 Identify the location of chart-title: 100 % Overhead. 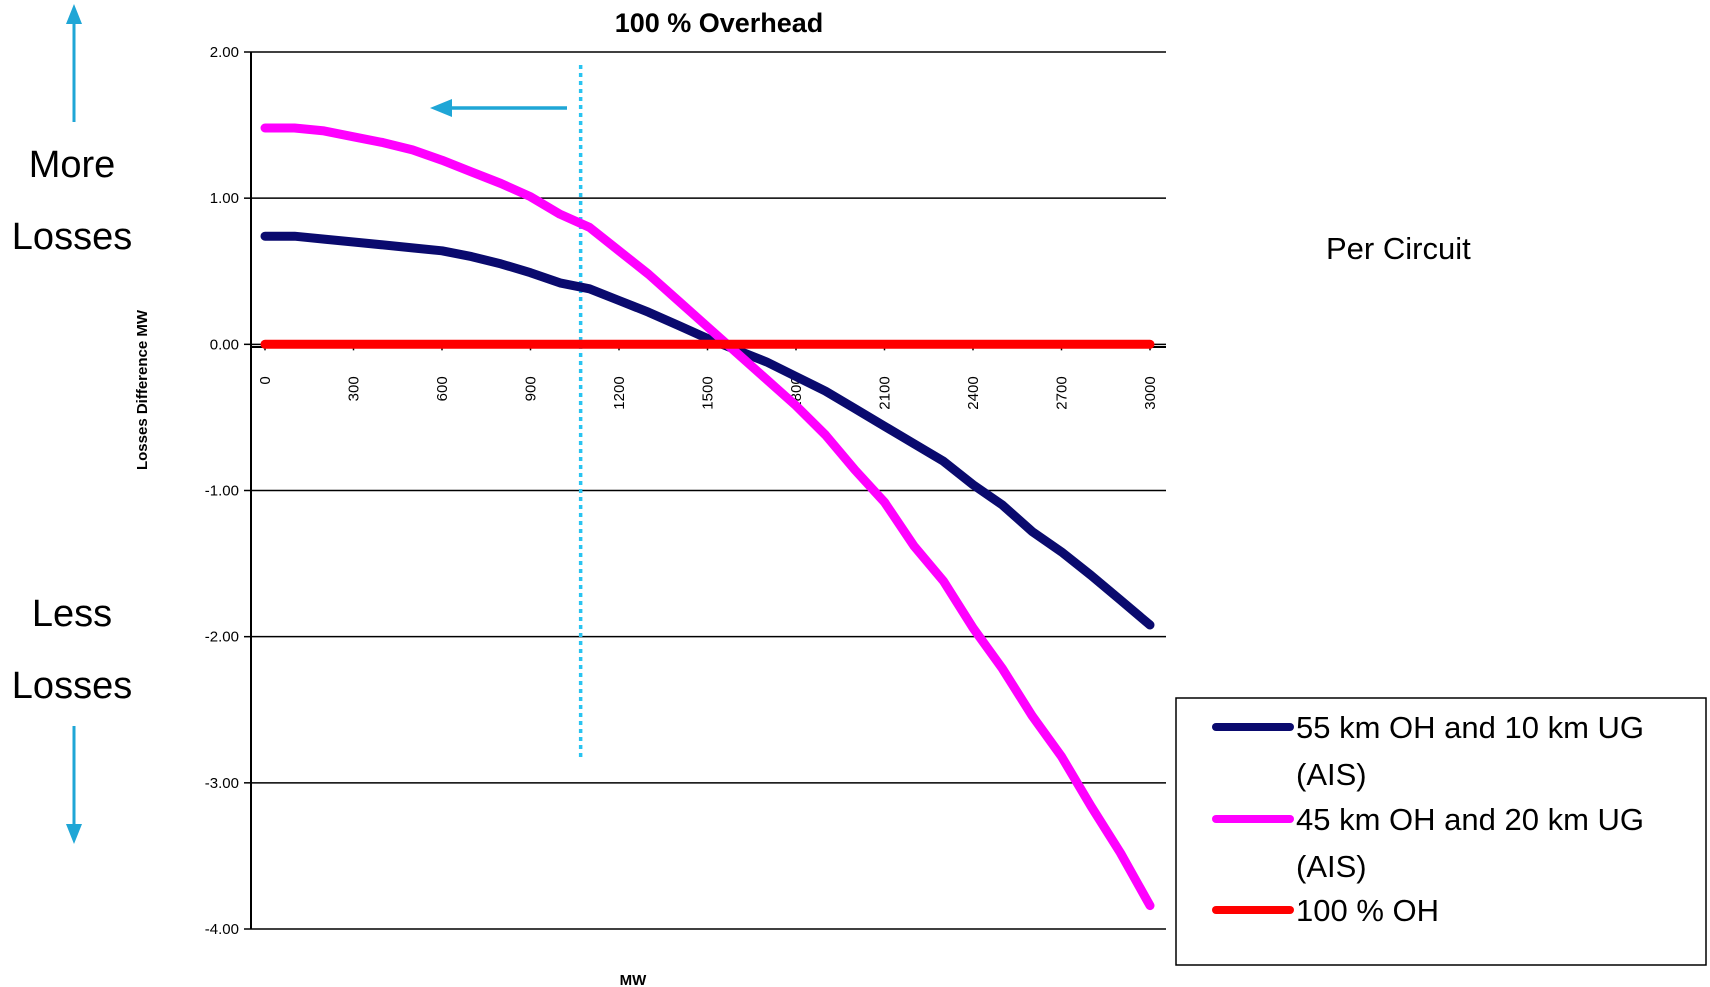
(719, 23).